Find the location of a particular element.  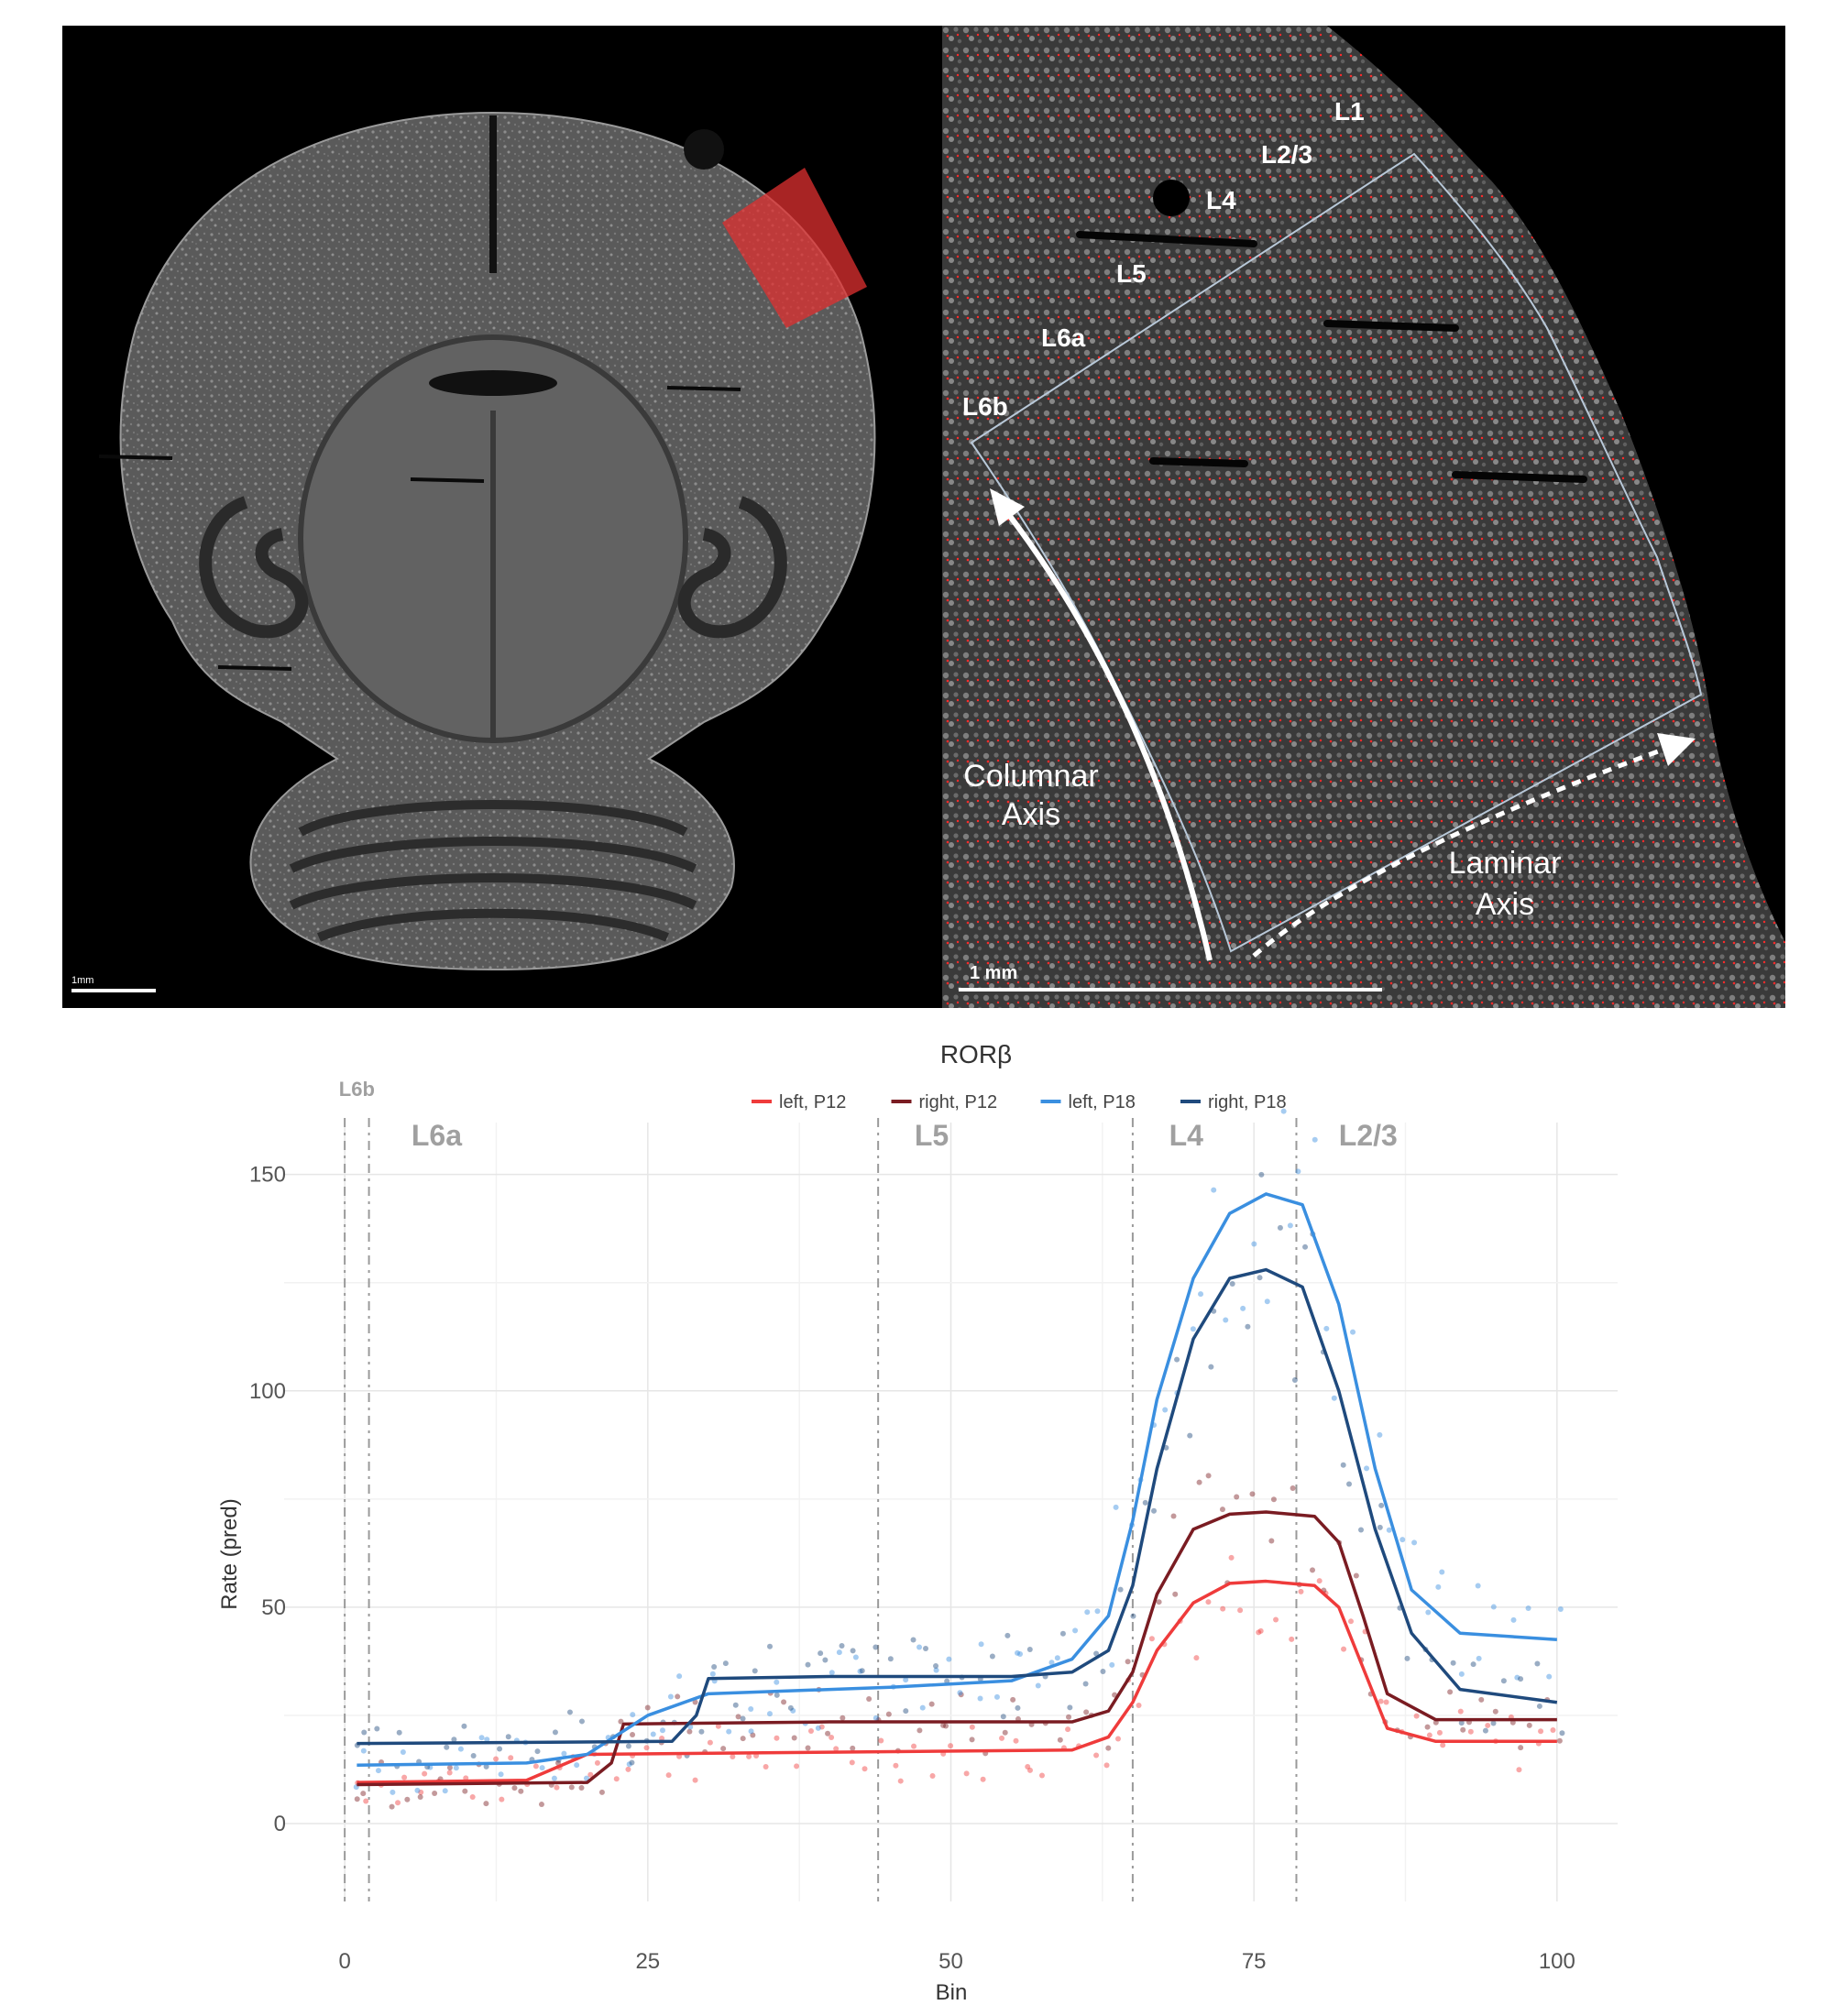

columnar-axis-label-2: Axis is located at coordinates (1031, 814).